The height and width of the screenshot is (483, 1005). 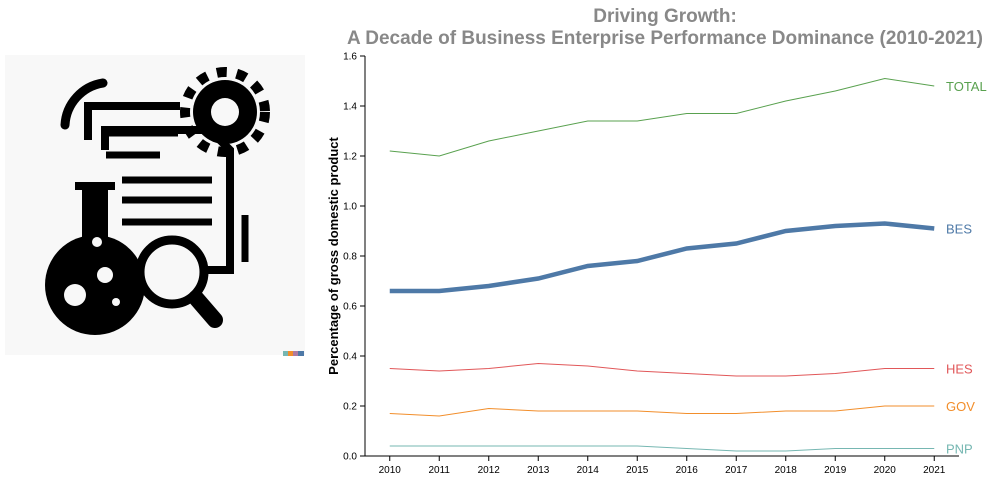 What do you see at coordinates (959, 229) in the screenshot?
I see `series-label: BES` at bounding box center [959, 229].